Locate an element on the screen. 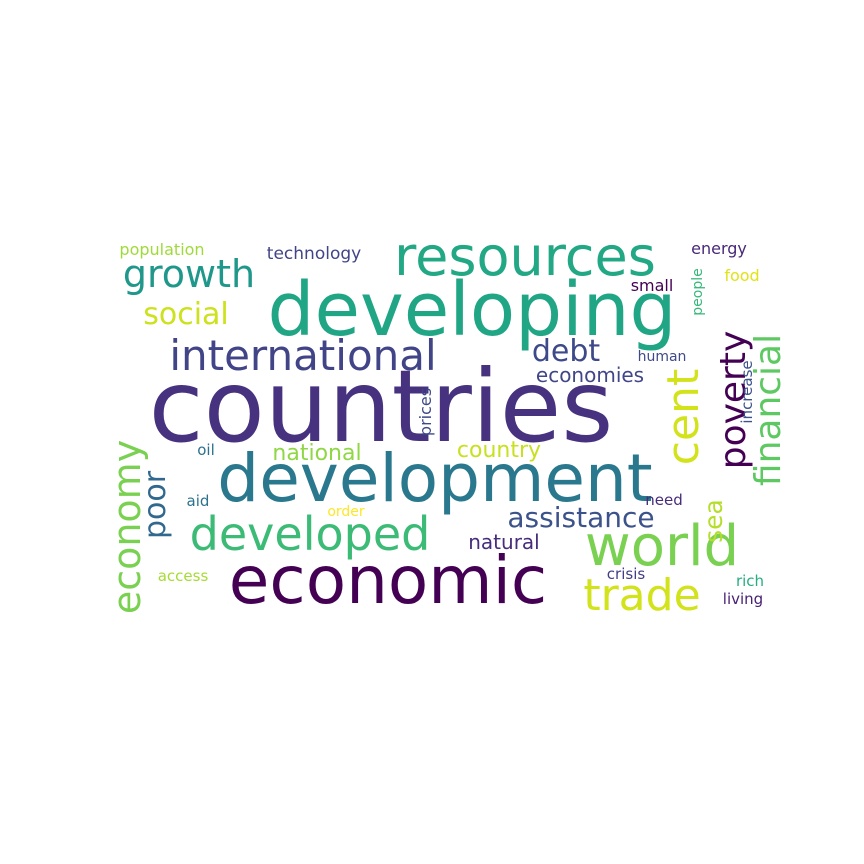 The width and height of the screenshot is (864, 864). word: people is located at coordinates (698, 291).